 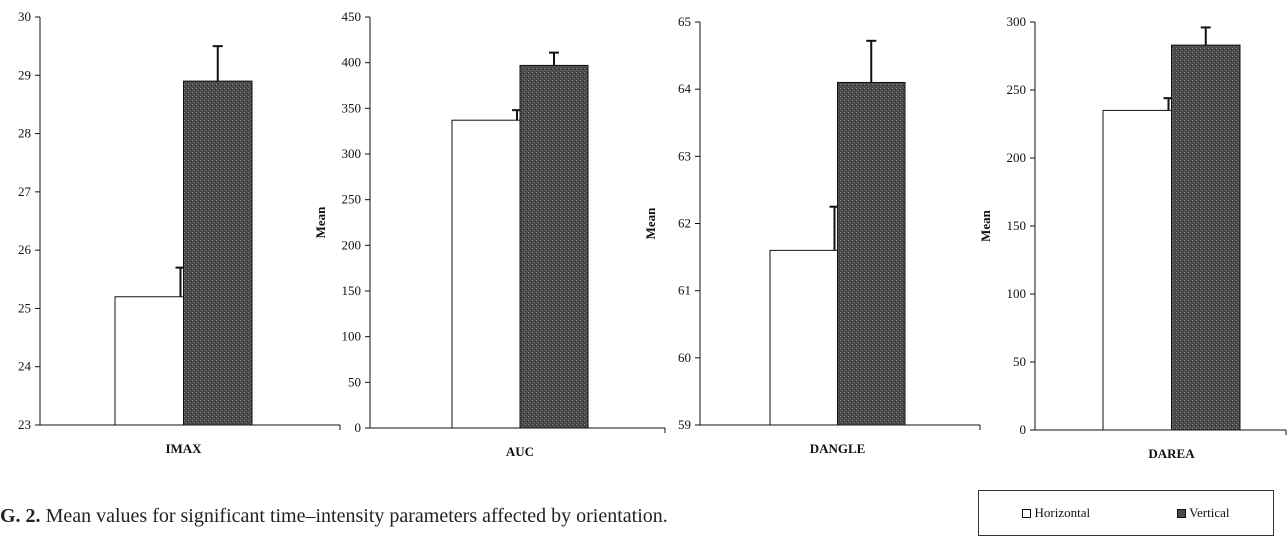 I want to click on imax-y-tick-label: 26, so click(x=25, y=249).